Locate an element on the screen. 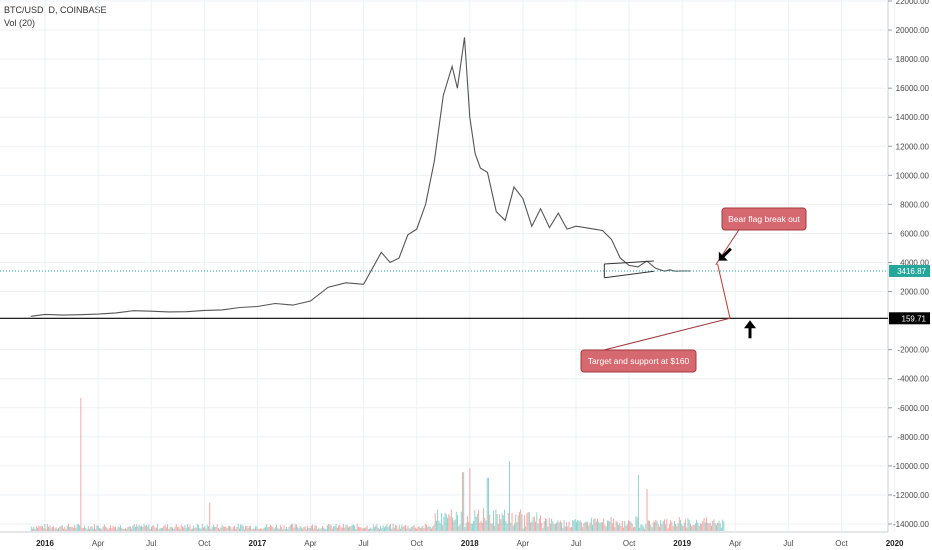 Image resolution: width=932 pixels, height=550 pixels. x-tick-label: 2018 is located at coordinates (470, 543).